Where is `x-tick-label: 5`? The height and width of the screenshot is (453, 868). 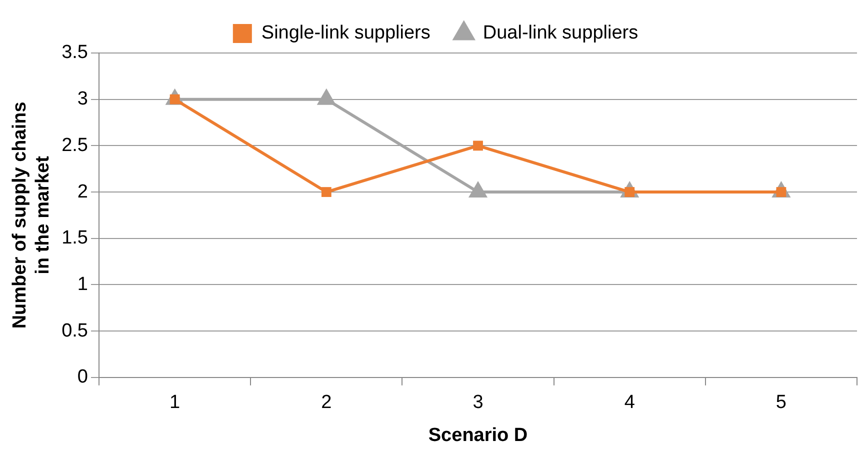
x-tick-label: 5 is located at coordinates (781, 403).